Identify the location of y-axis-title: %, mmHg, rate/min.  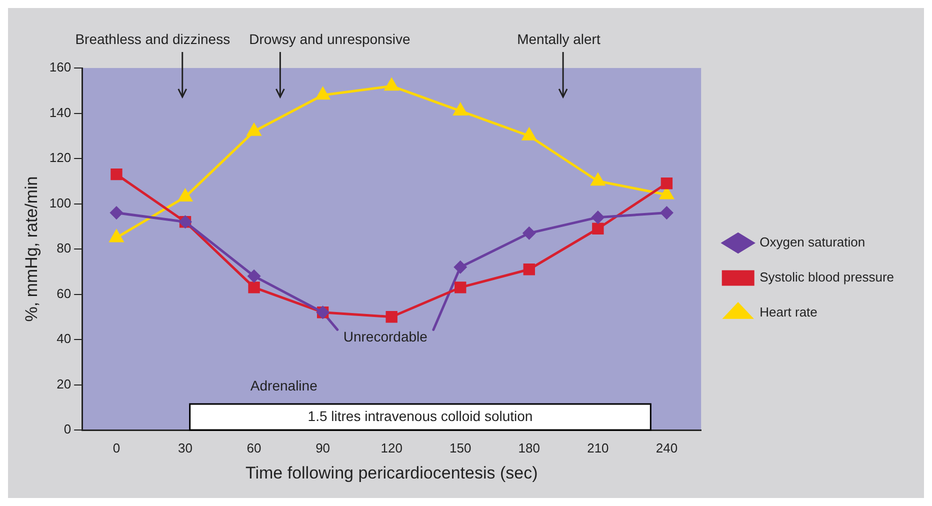
(31, 249).